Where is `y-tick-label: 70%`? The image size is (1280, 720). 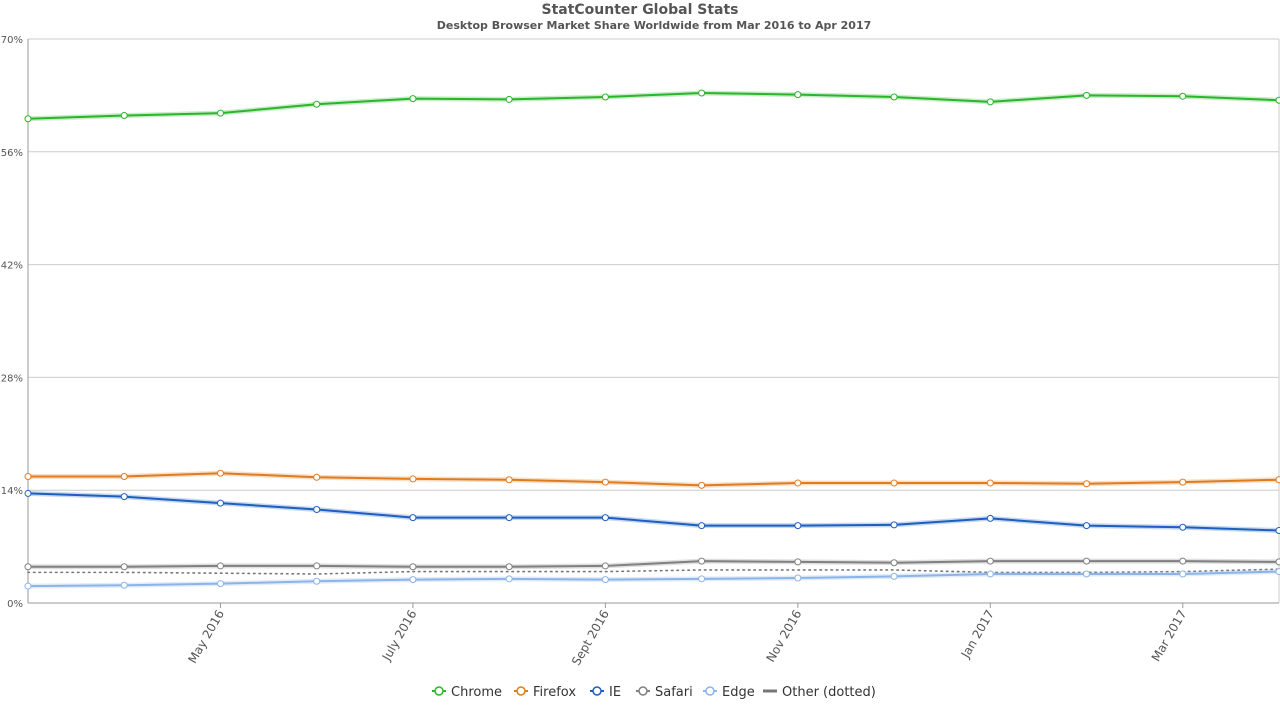 y-tick-label: 70% is located at coordinates (12, 40).